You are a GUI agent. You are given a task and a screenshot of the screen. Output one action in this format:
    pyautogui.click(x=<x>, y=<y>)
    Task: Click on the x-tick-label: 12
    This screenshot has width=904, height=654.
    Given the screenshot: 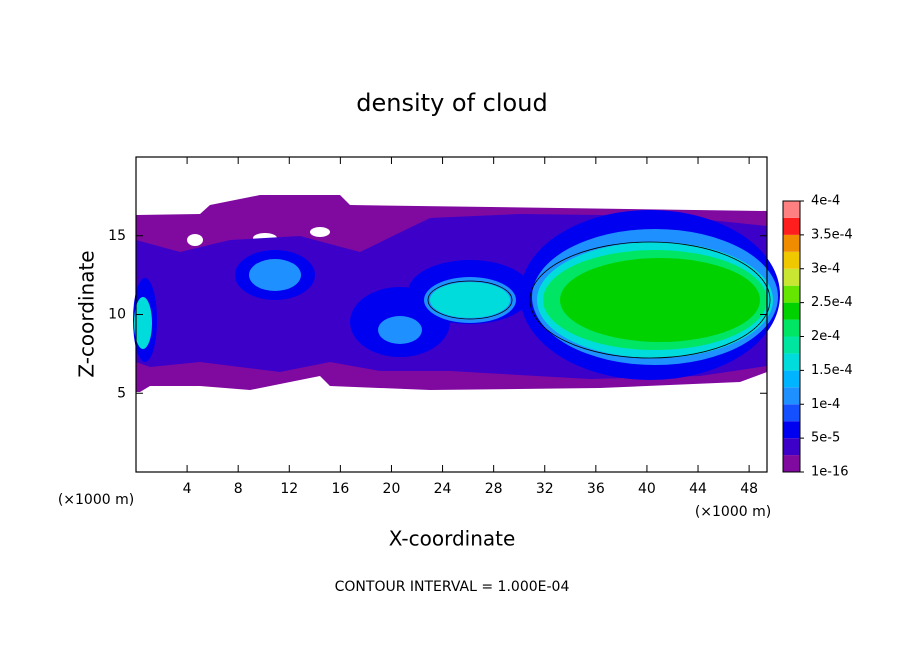 What is the action you would take?
    pyautogui.click(x=289, y=489)
    